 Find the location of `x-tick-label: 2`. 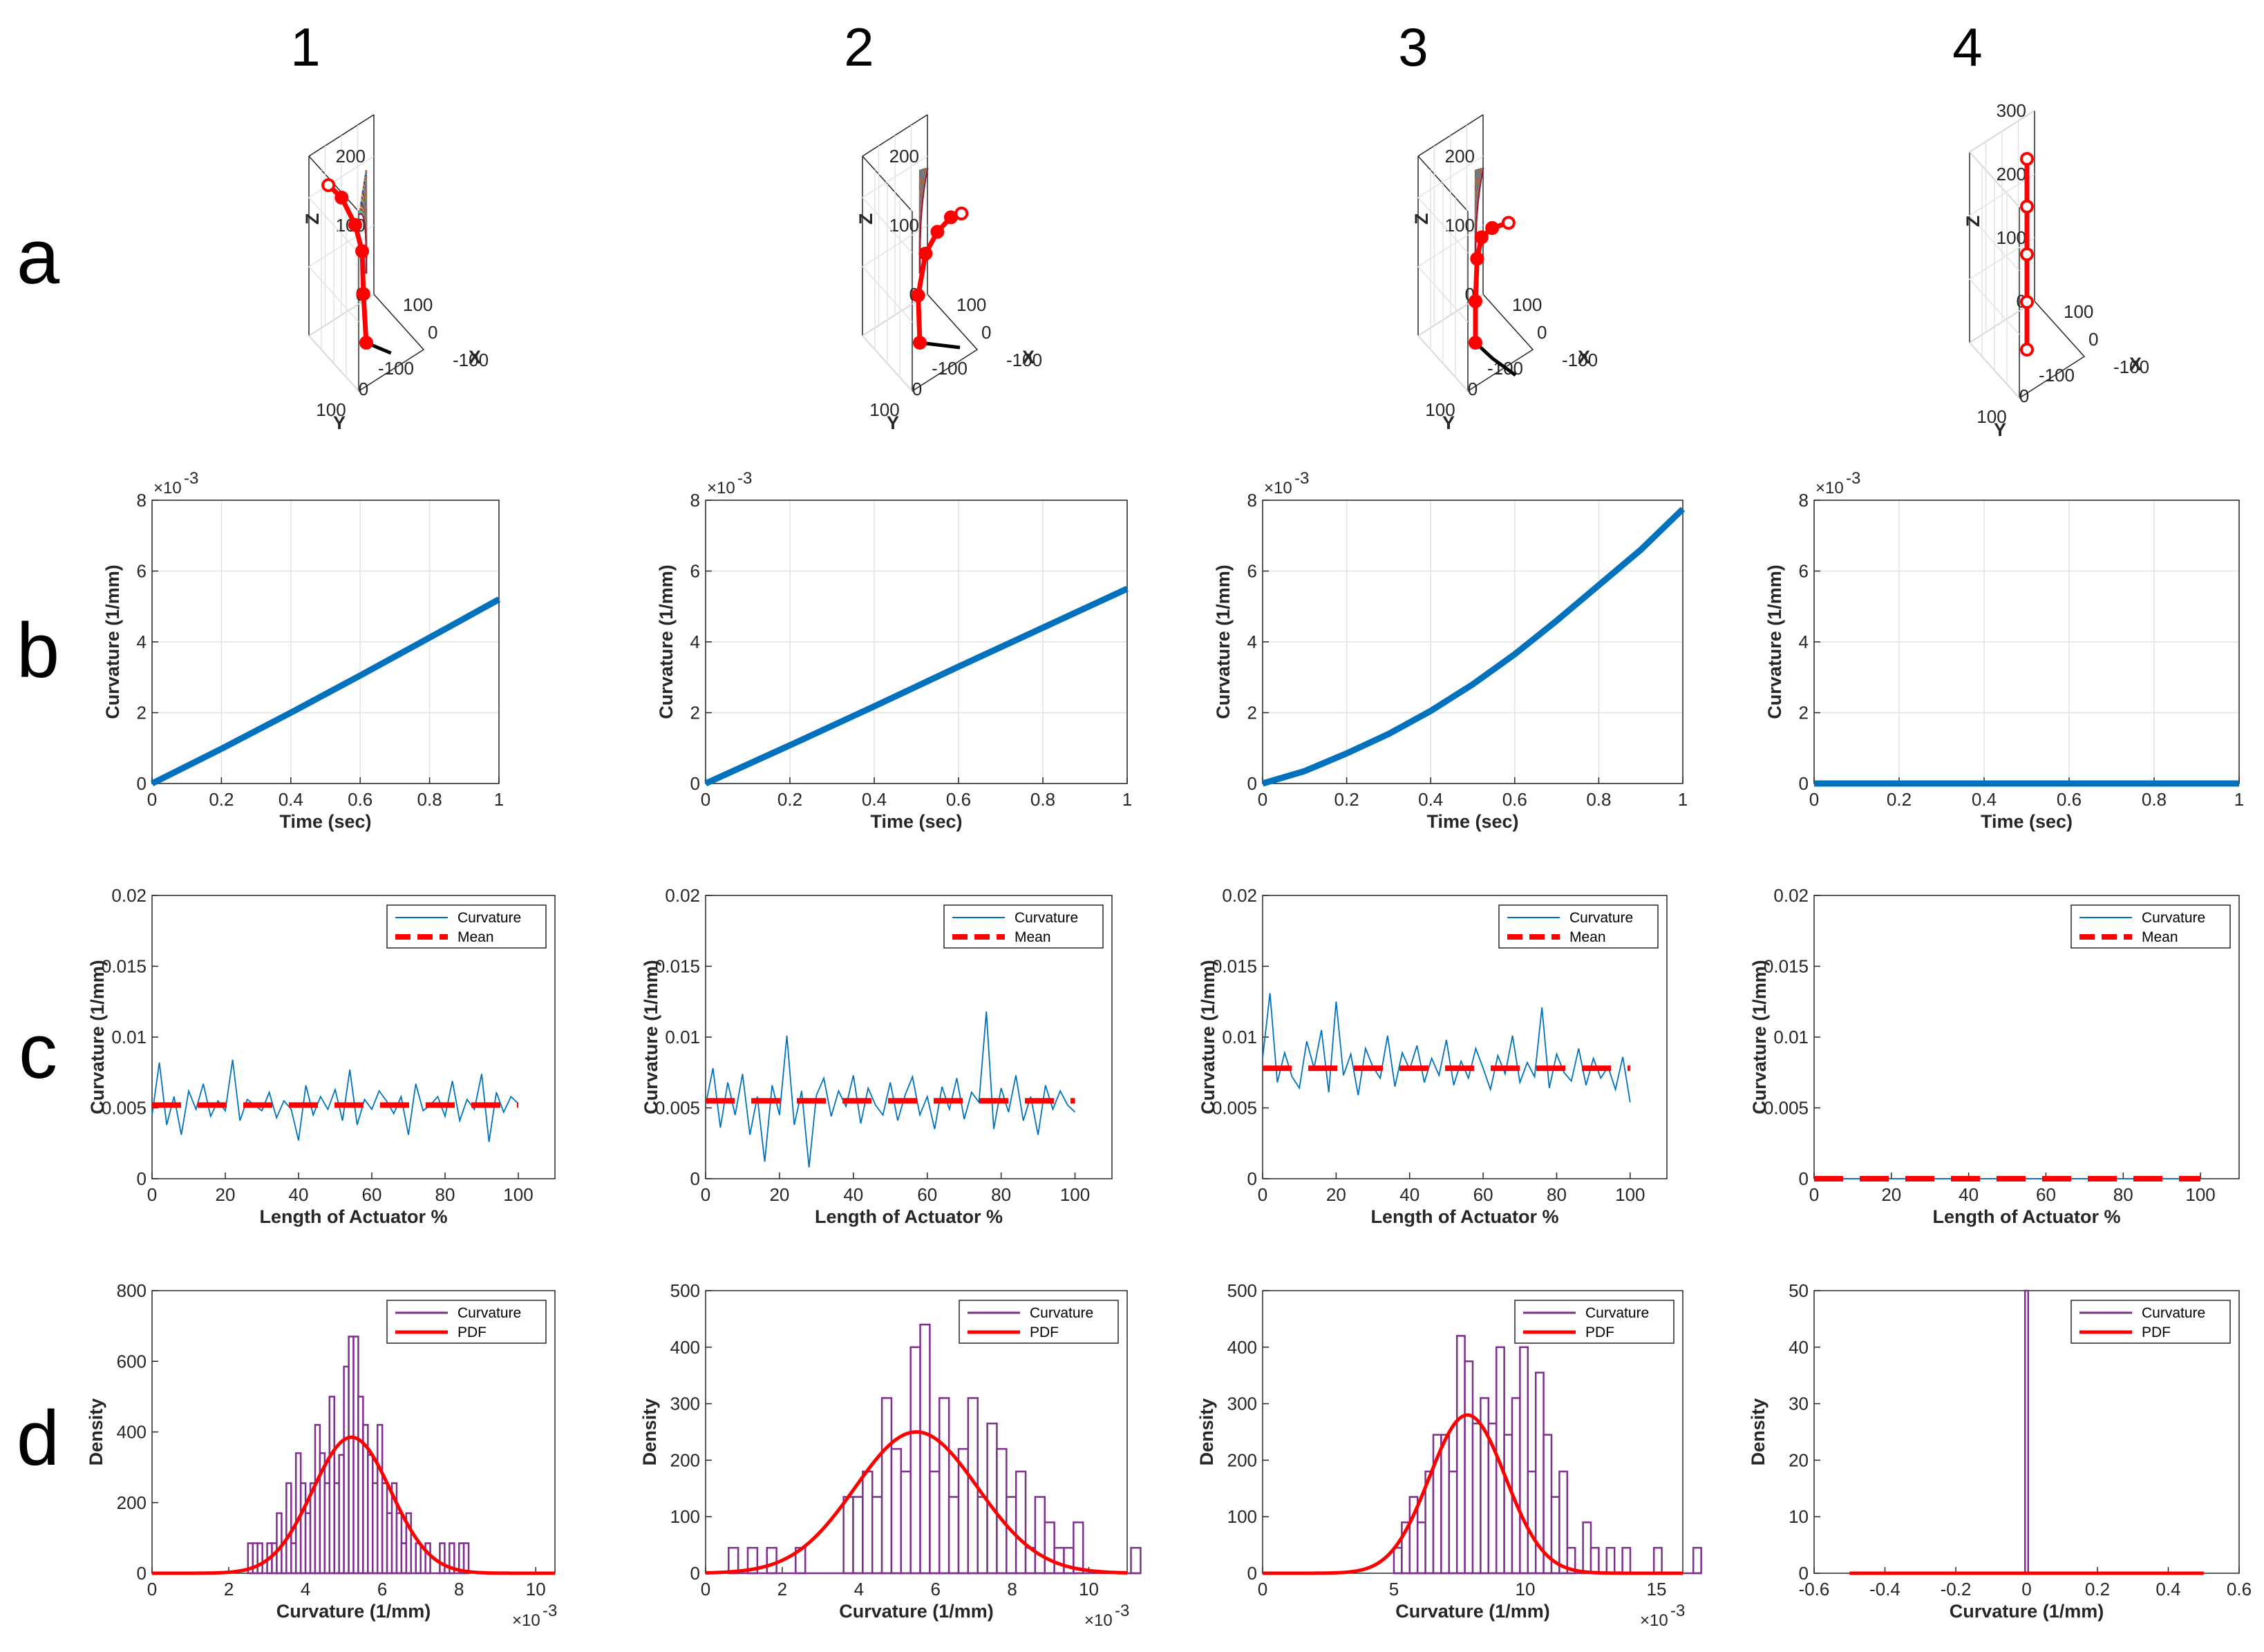

x-tick-label: 2 is located at coordinates (229, 1589).